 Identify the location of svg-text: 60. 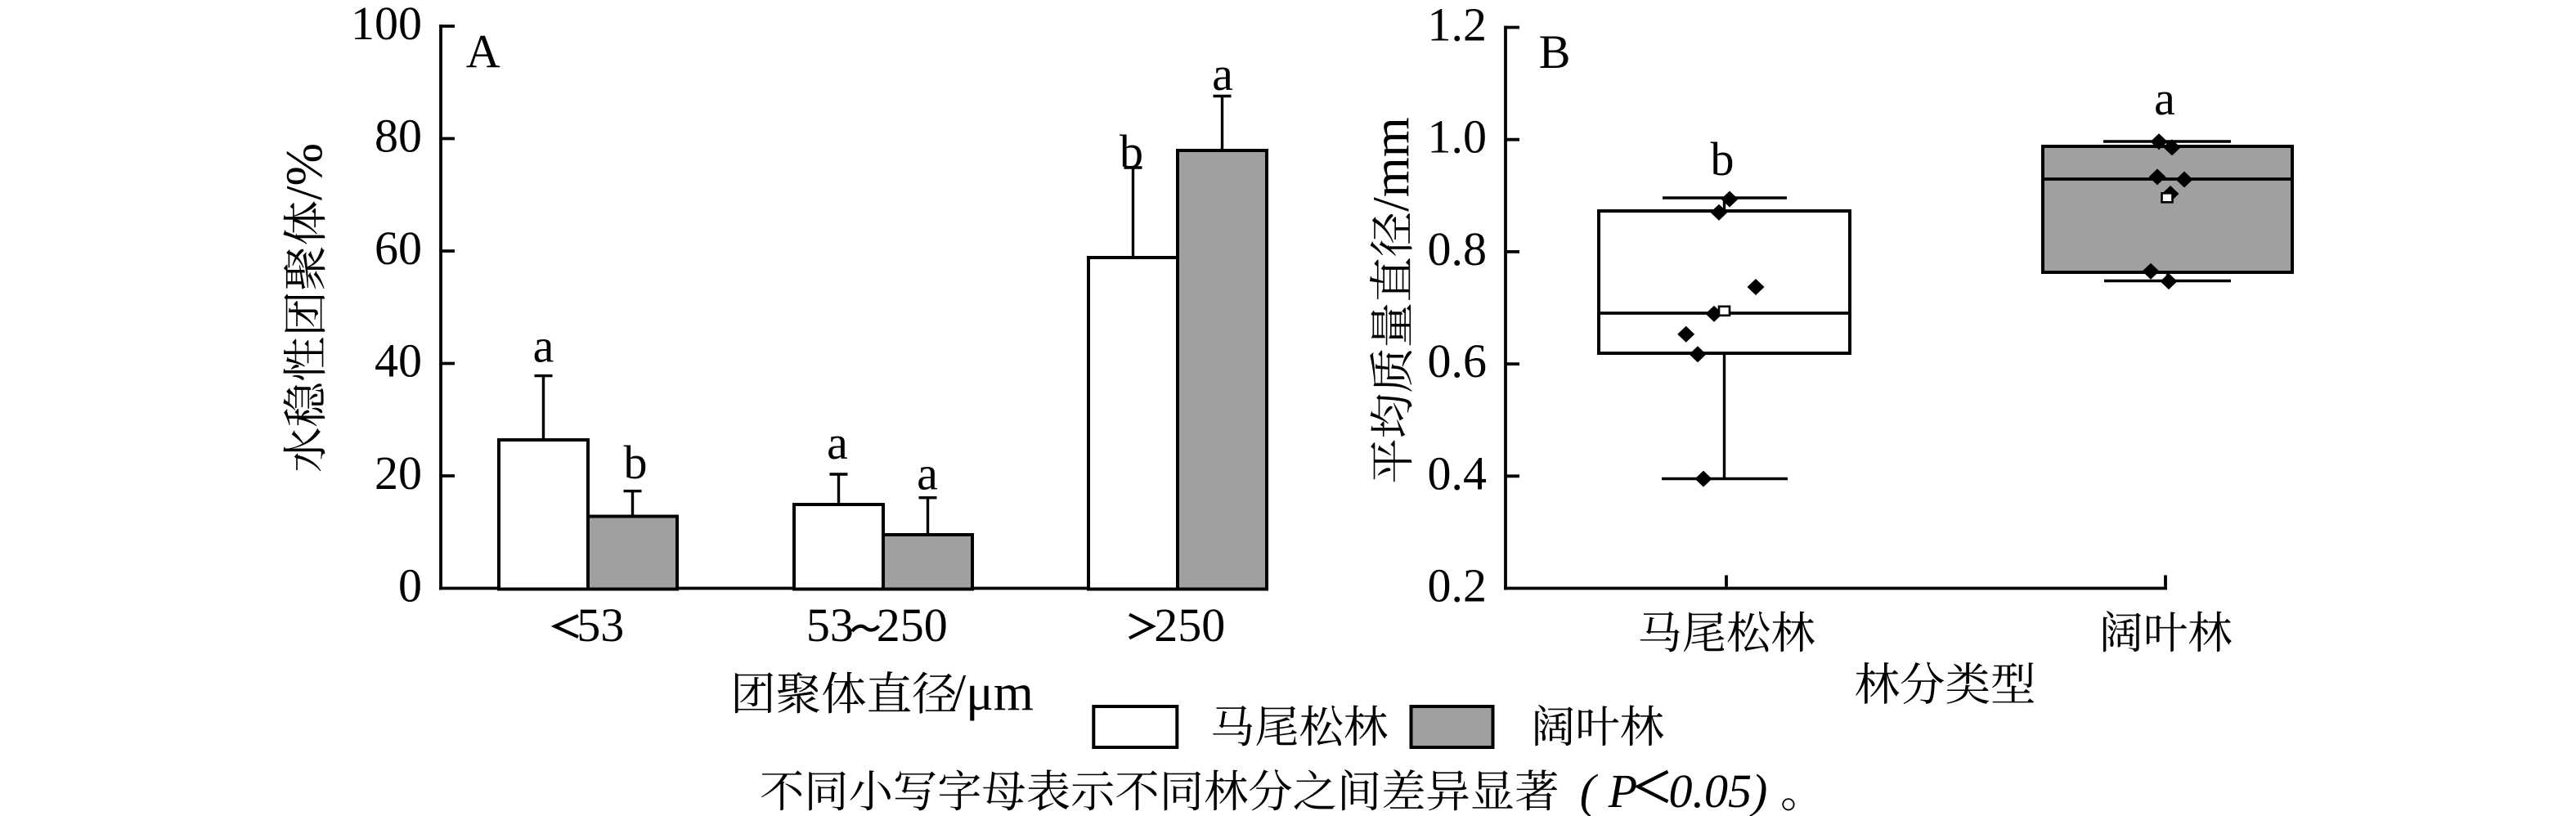
(399, 249).